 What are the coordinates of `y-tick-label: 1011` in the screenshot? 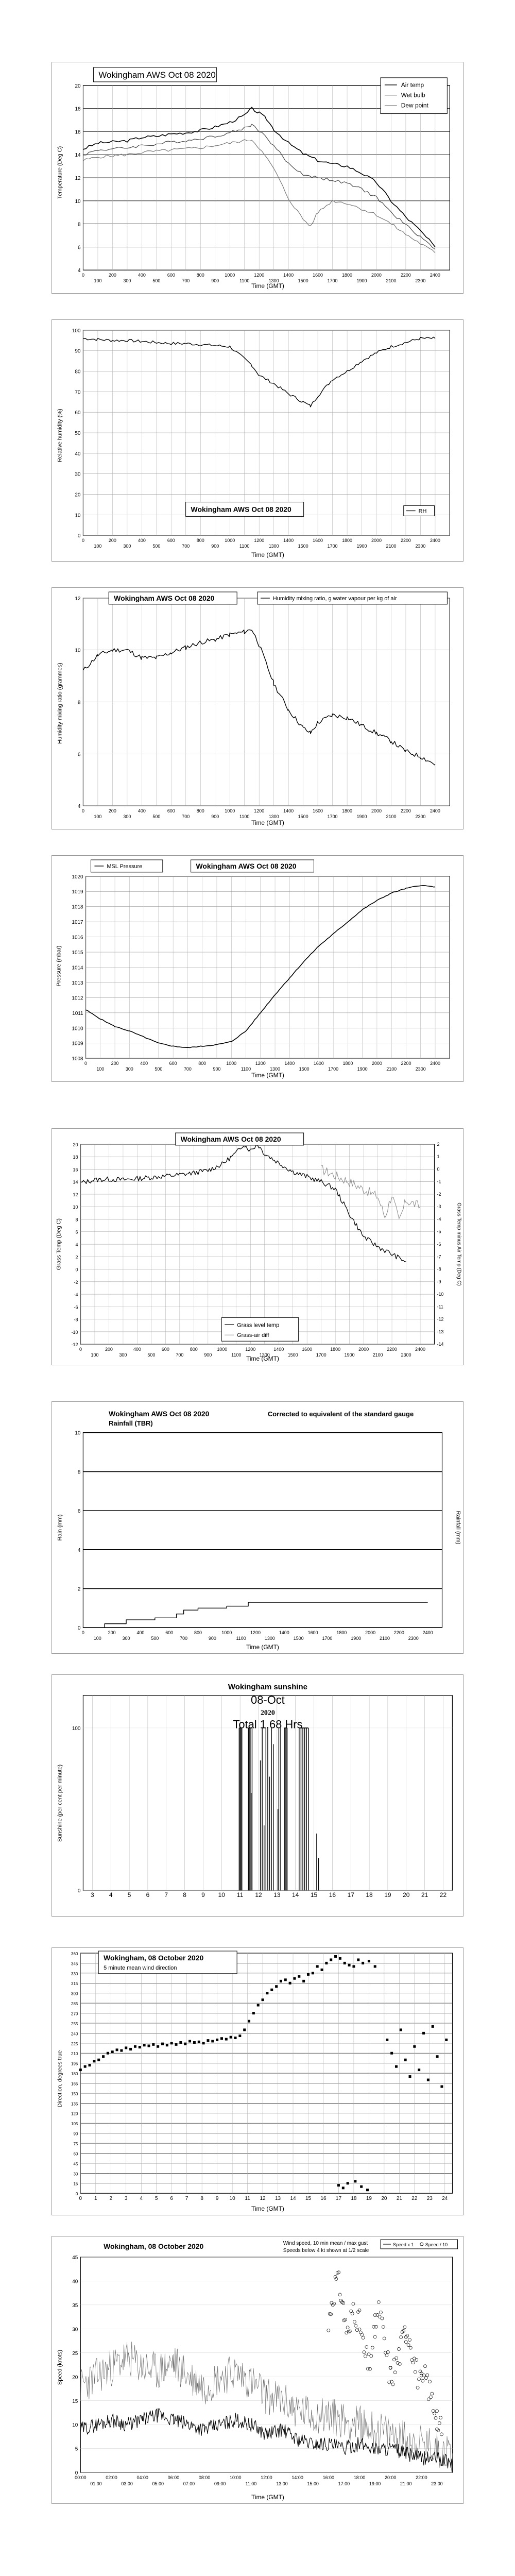 It's located at (77, 1013).